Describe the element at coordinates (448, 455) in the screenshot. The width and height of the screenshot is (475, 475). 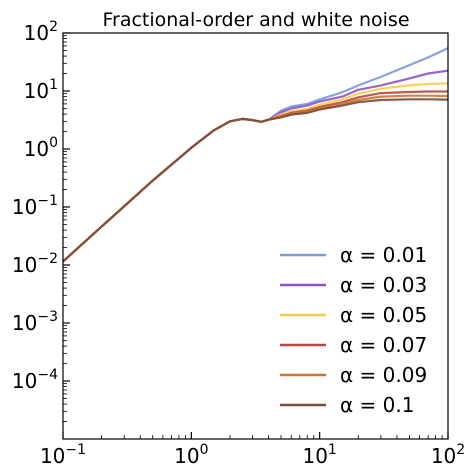
I see `x-tick-label: 10²` at that location.